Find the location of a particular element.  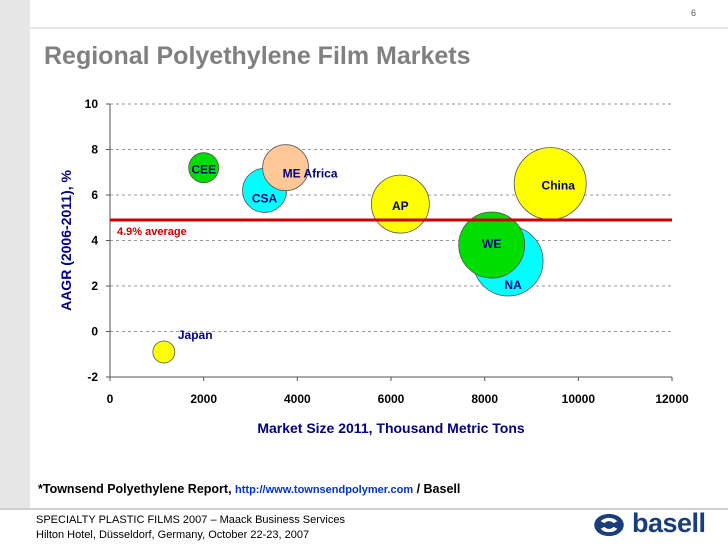

bubble-label-na: NA is located at coordinates (513, 285).